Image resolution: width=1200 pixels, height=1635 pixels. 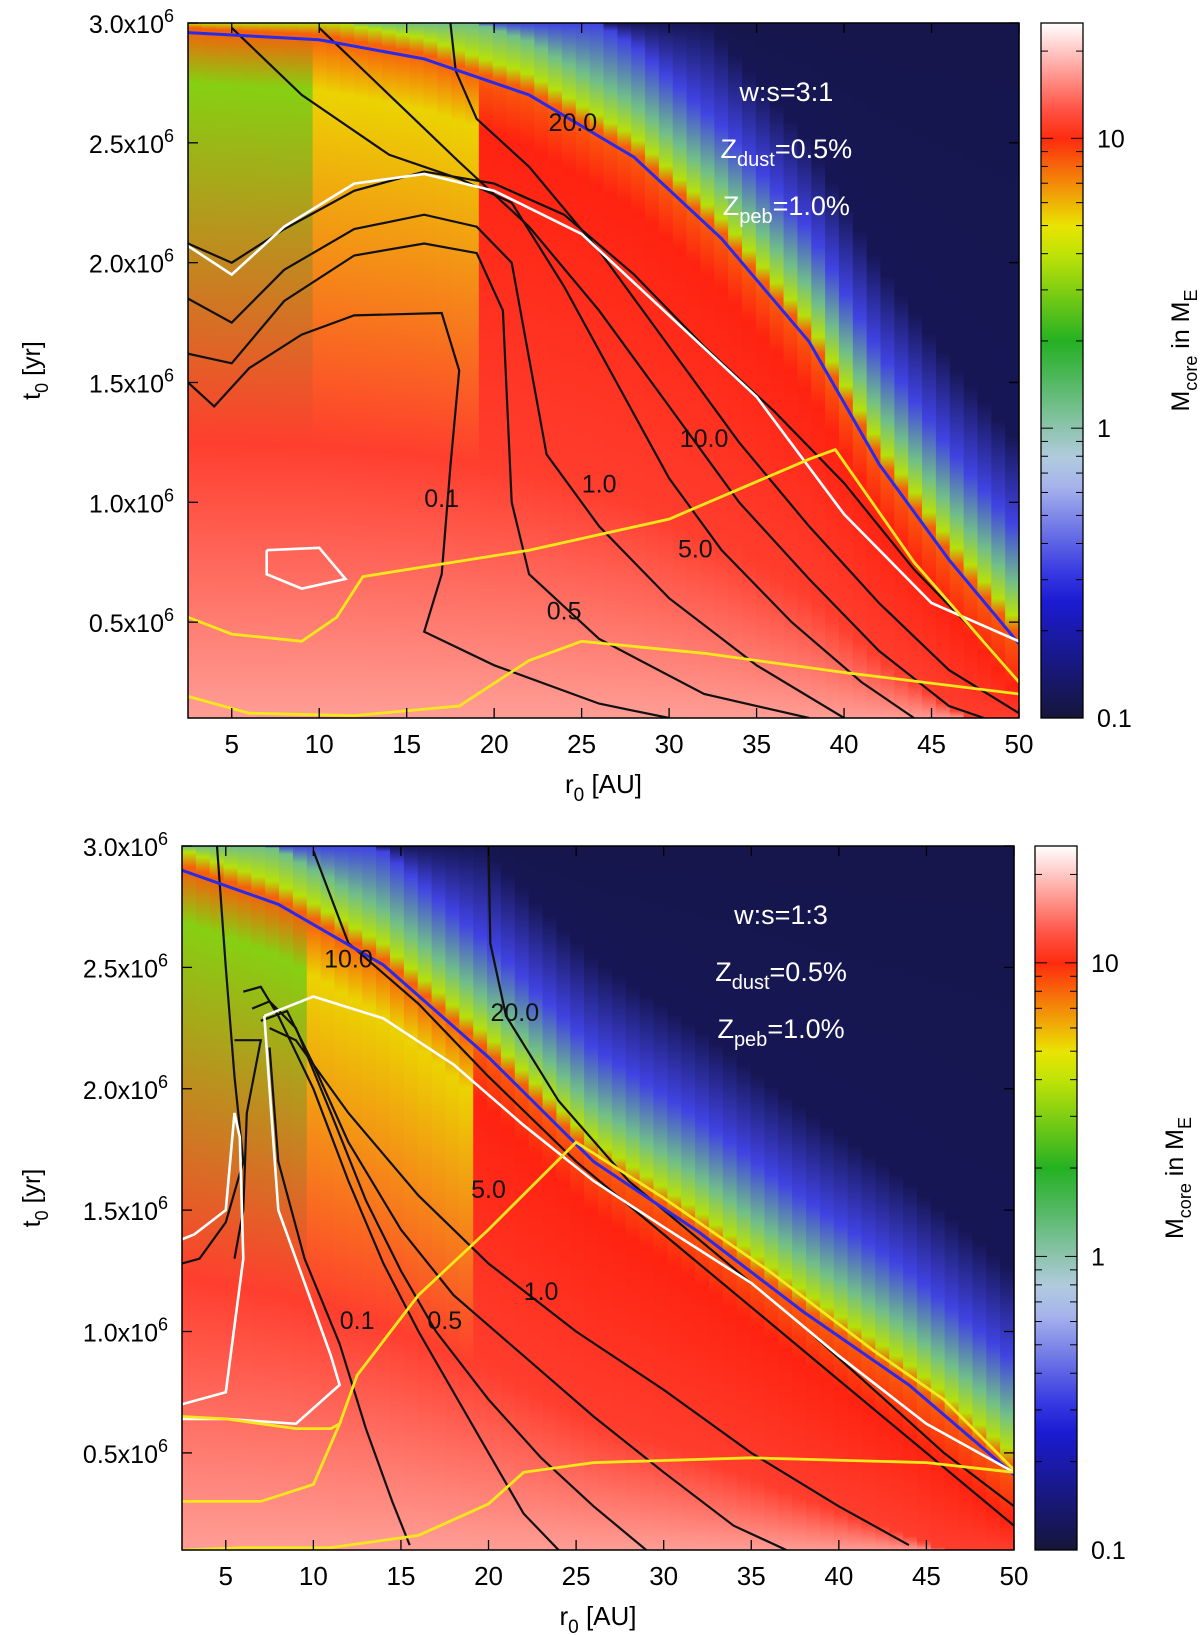 What do you see at coordinates (120, 1334) in the screenshot?
I see `y-tick-mantissa: 1.0x10` at bounding box center [120, 1334].